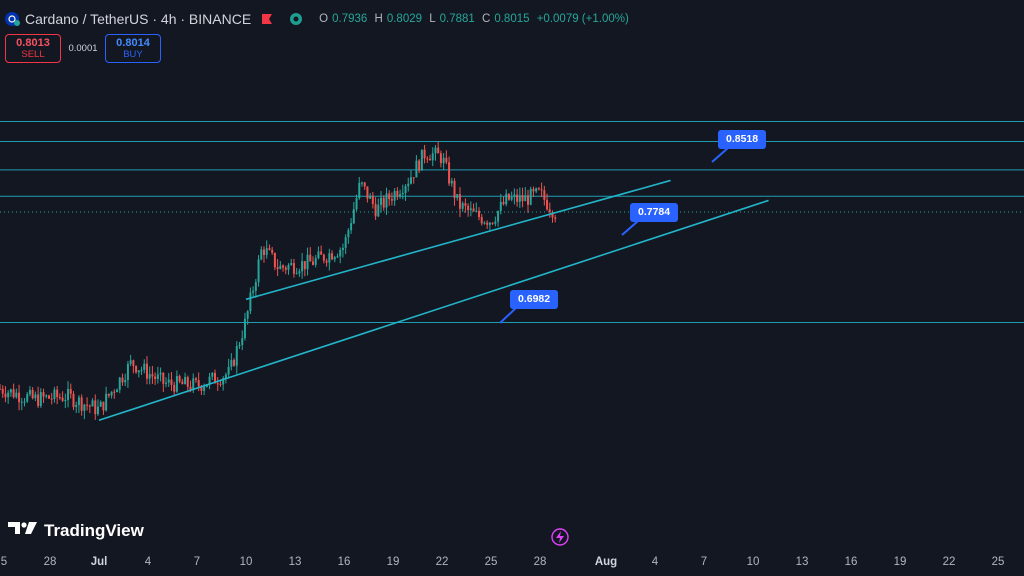 This screenshot has width=1024, height=576. What do you see at coordinates (267, 19) in the screenshot?
I see `flag-icon` at bounding box center [267, 19].